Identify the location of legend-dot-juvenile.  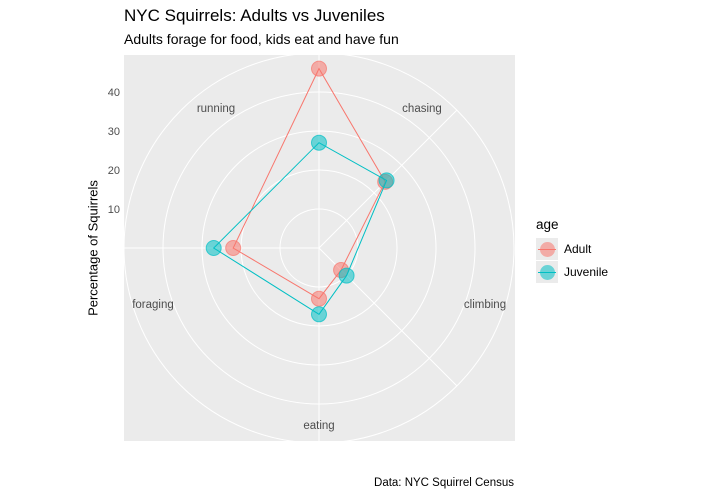
(547, 272).